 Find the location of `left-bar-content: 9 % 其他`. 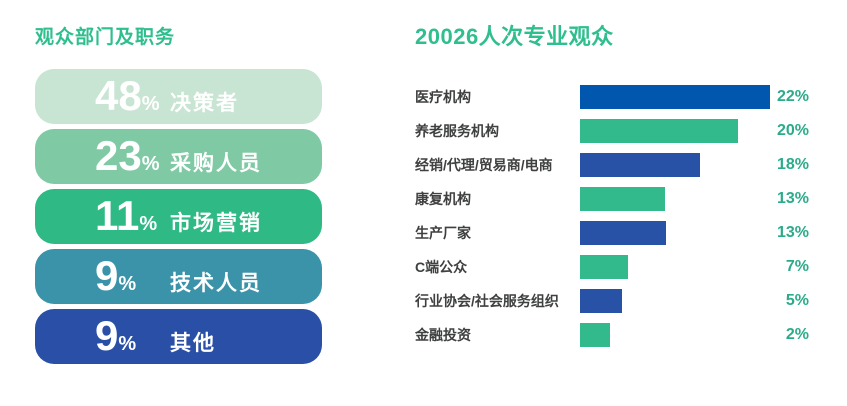

left-bar-content: 9 % 其他 is located at coordinates (155, 336).